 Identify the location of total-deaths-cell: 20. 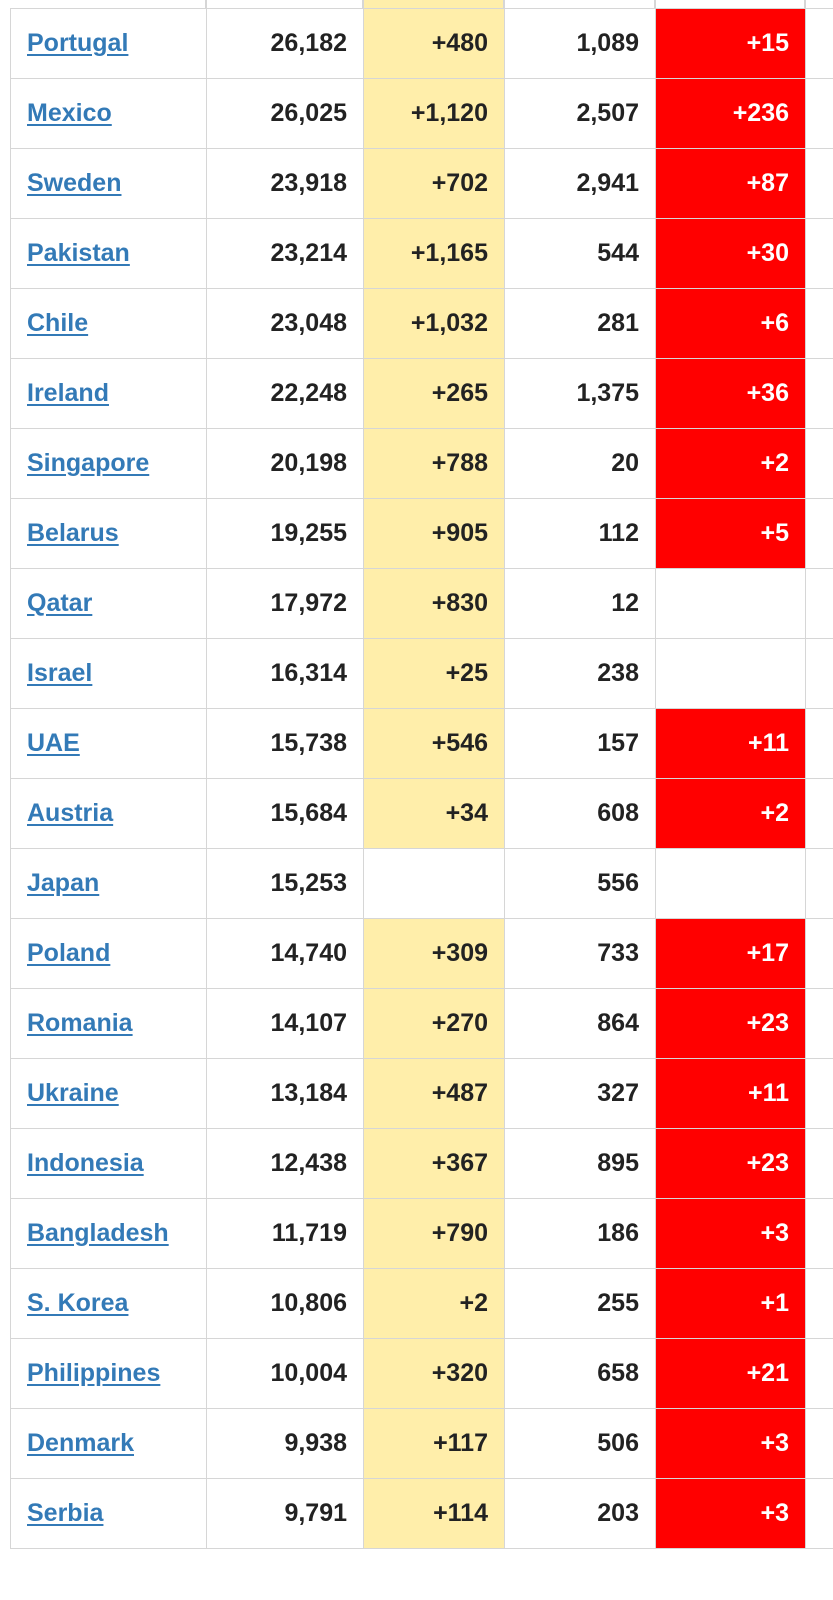
(580, 463).